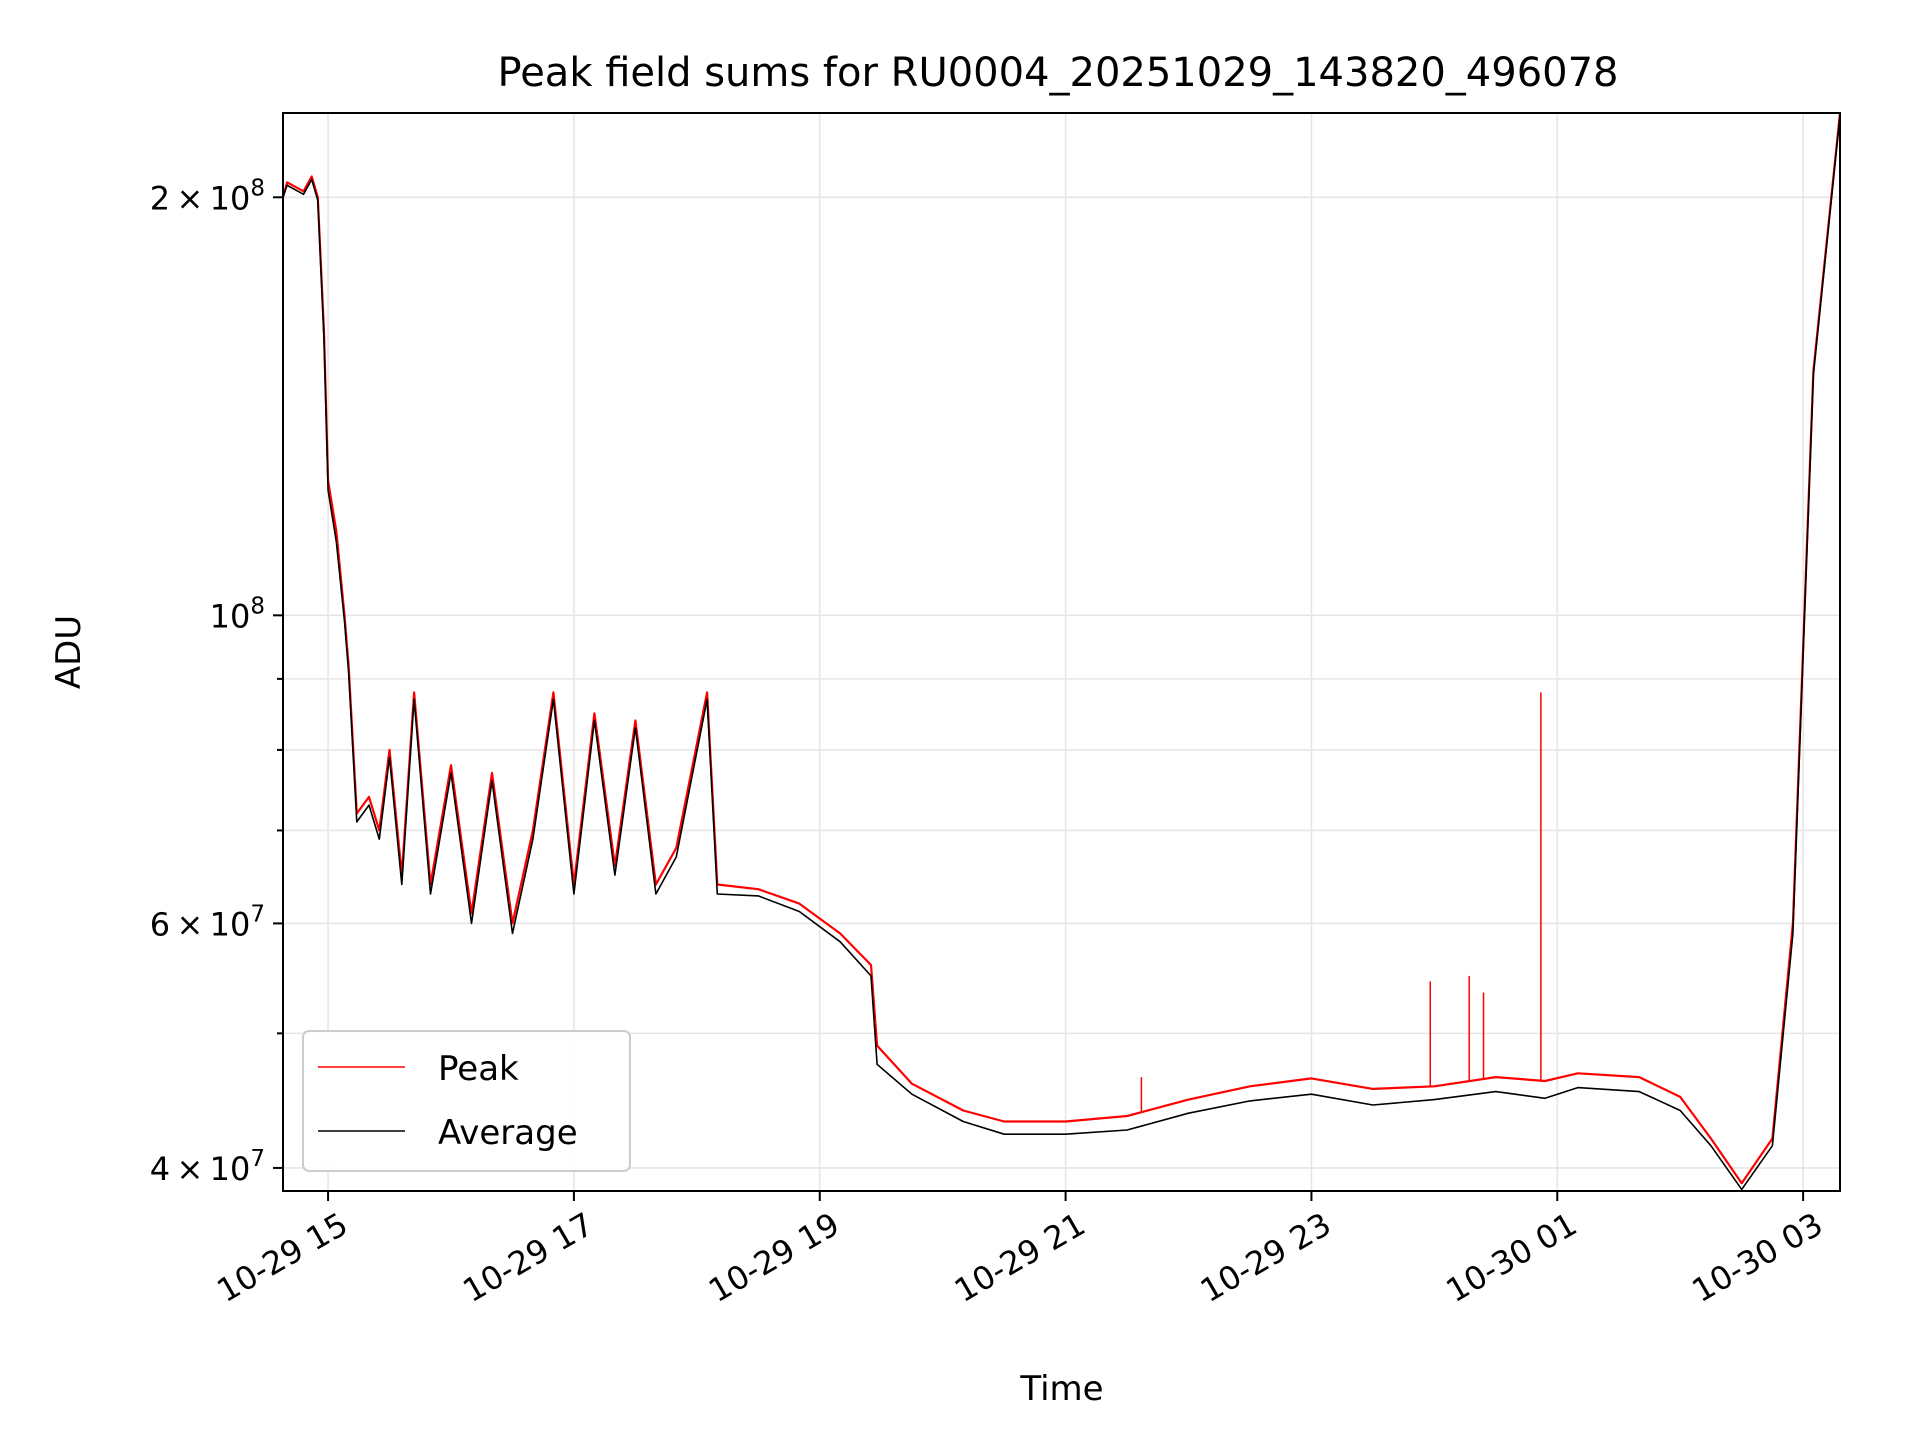  What do you see at coordinates (478, 1069) in the screenshot?
I see `legend-label-peak: Peak` at bounding box center [478, 1069].